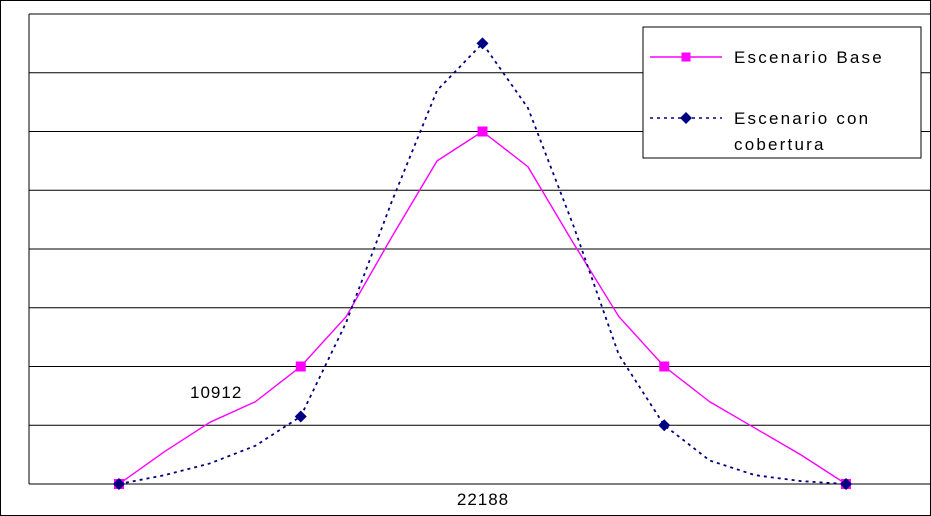 The image size is (931, 516). Describe the element at coordinates (780, 144) in the screenshot. I see `legend-label-cobertura-2: cobertura` at that location.